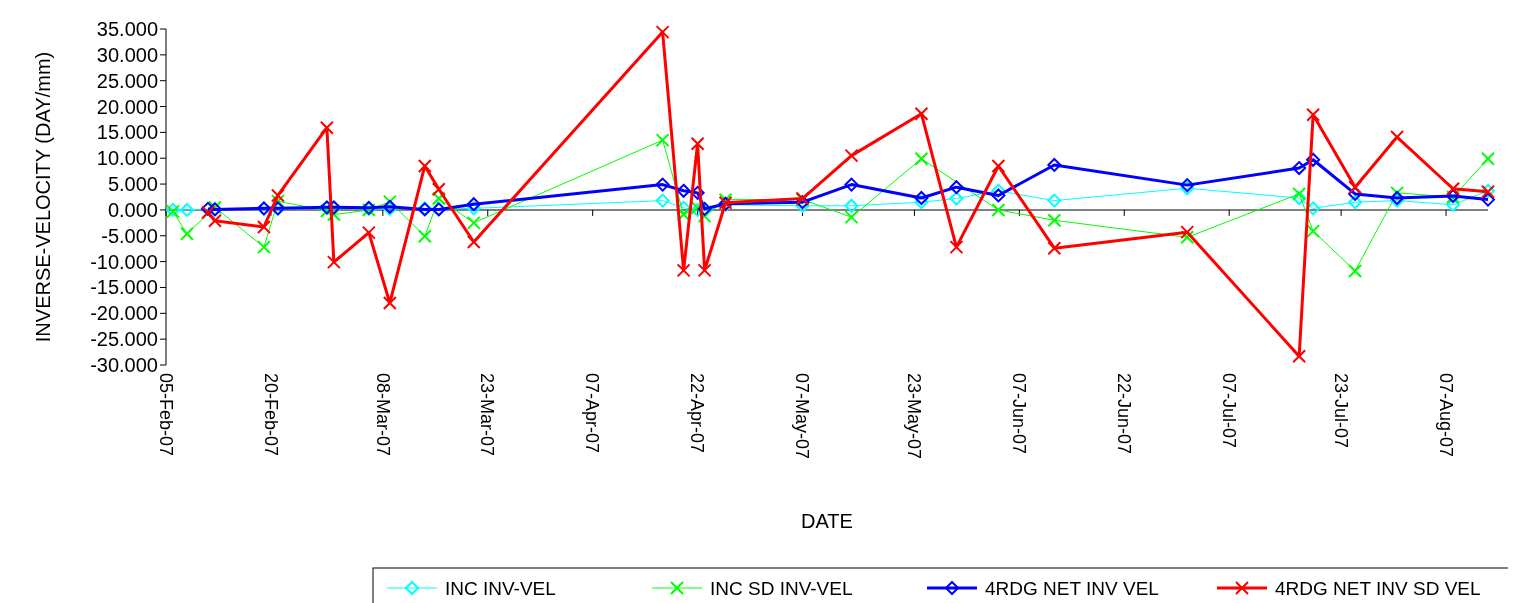  Describe the element at coordinates (802, 416) in the screenshot. I see `x-tick-label: 07-May-07` at that location.